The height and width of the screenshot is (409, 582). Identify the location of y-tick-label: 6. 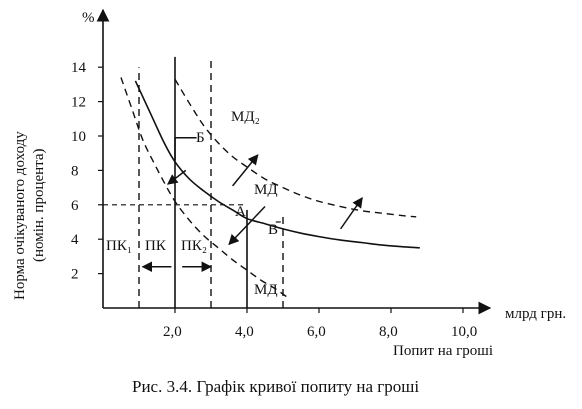
(75, 206).